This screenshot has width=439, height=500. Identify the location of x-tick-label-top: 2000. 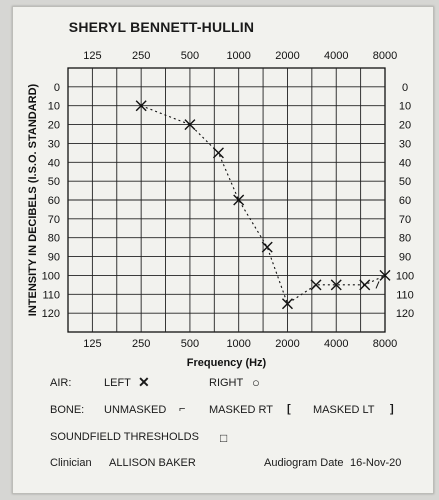
(287, 56).